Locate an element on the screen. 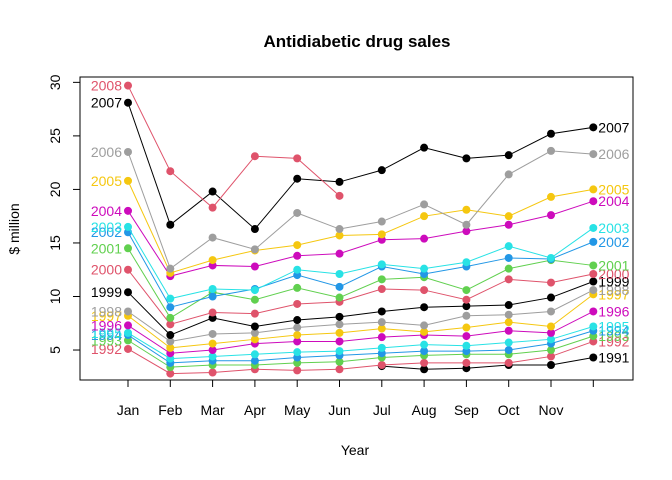 This screenshot has height=480, width=672. series-label-start: 2004 is located at coordinates (106, 211).